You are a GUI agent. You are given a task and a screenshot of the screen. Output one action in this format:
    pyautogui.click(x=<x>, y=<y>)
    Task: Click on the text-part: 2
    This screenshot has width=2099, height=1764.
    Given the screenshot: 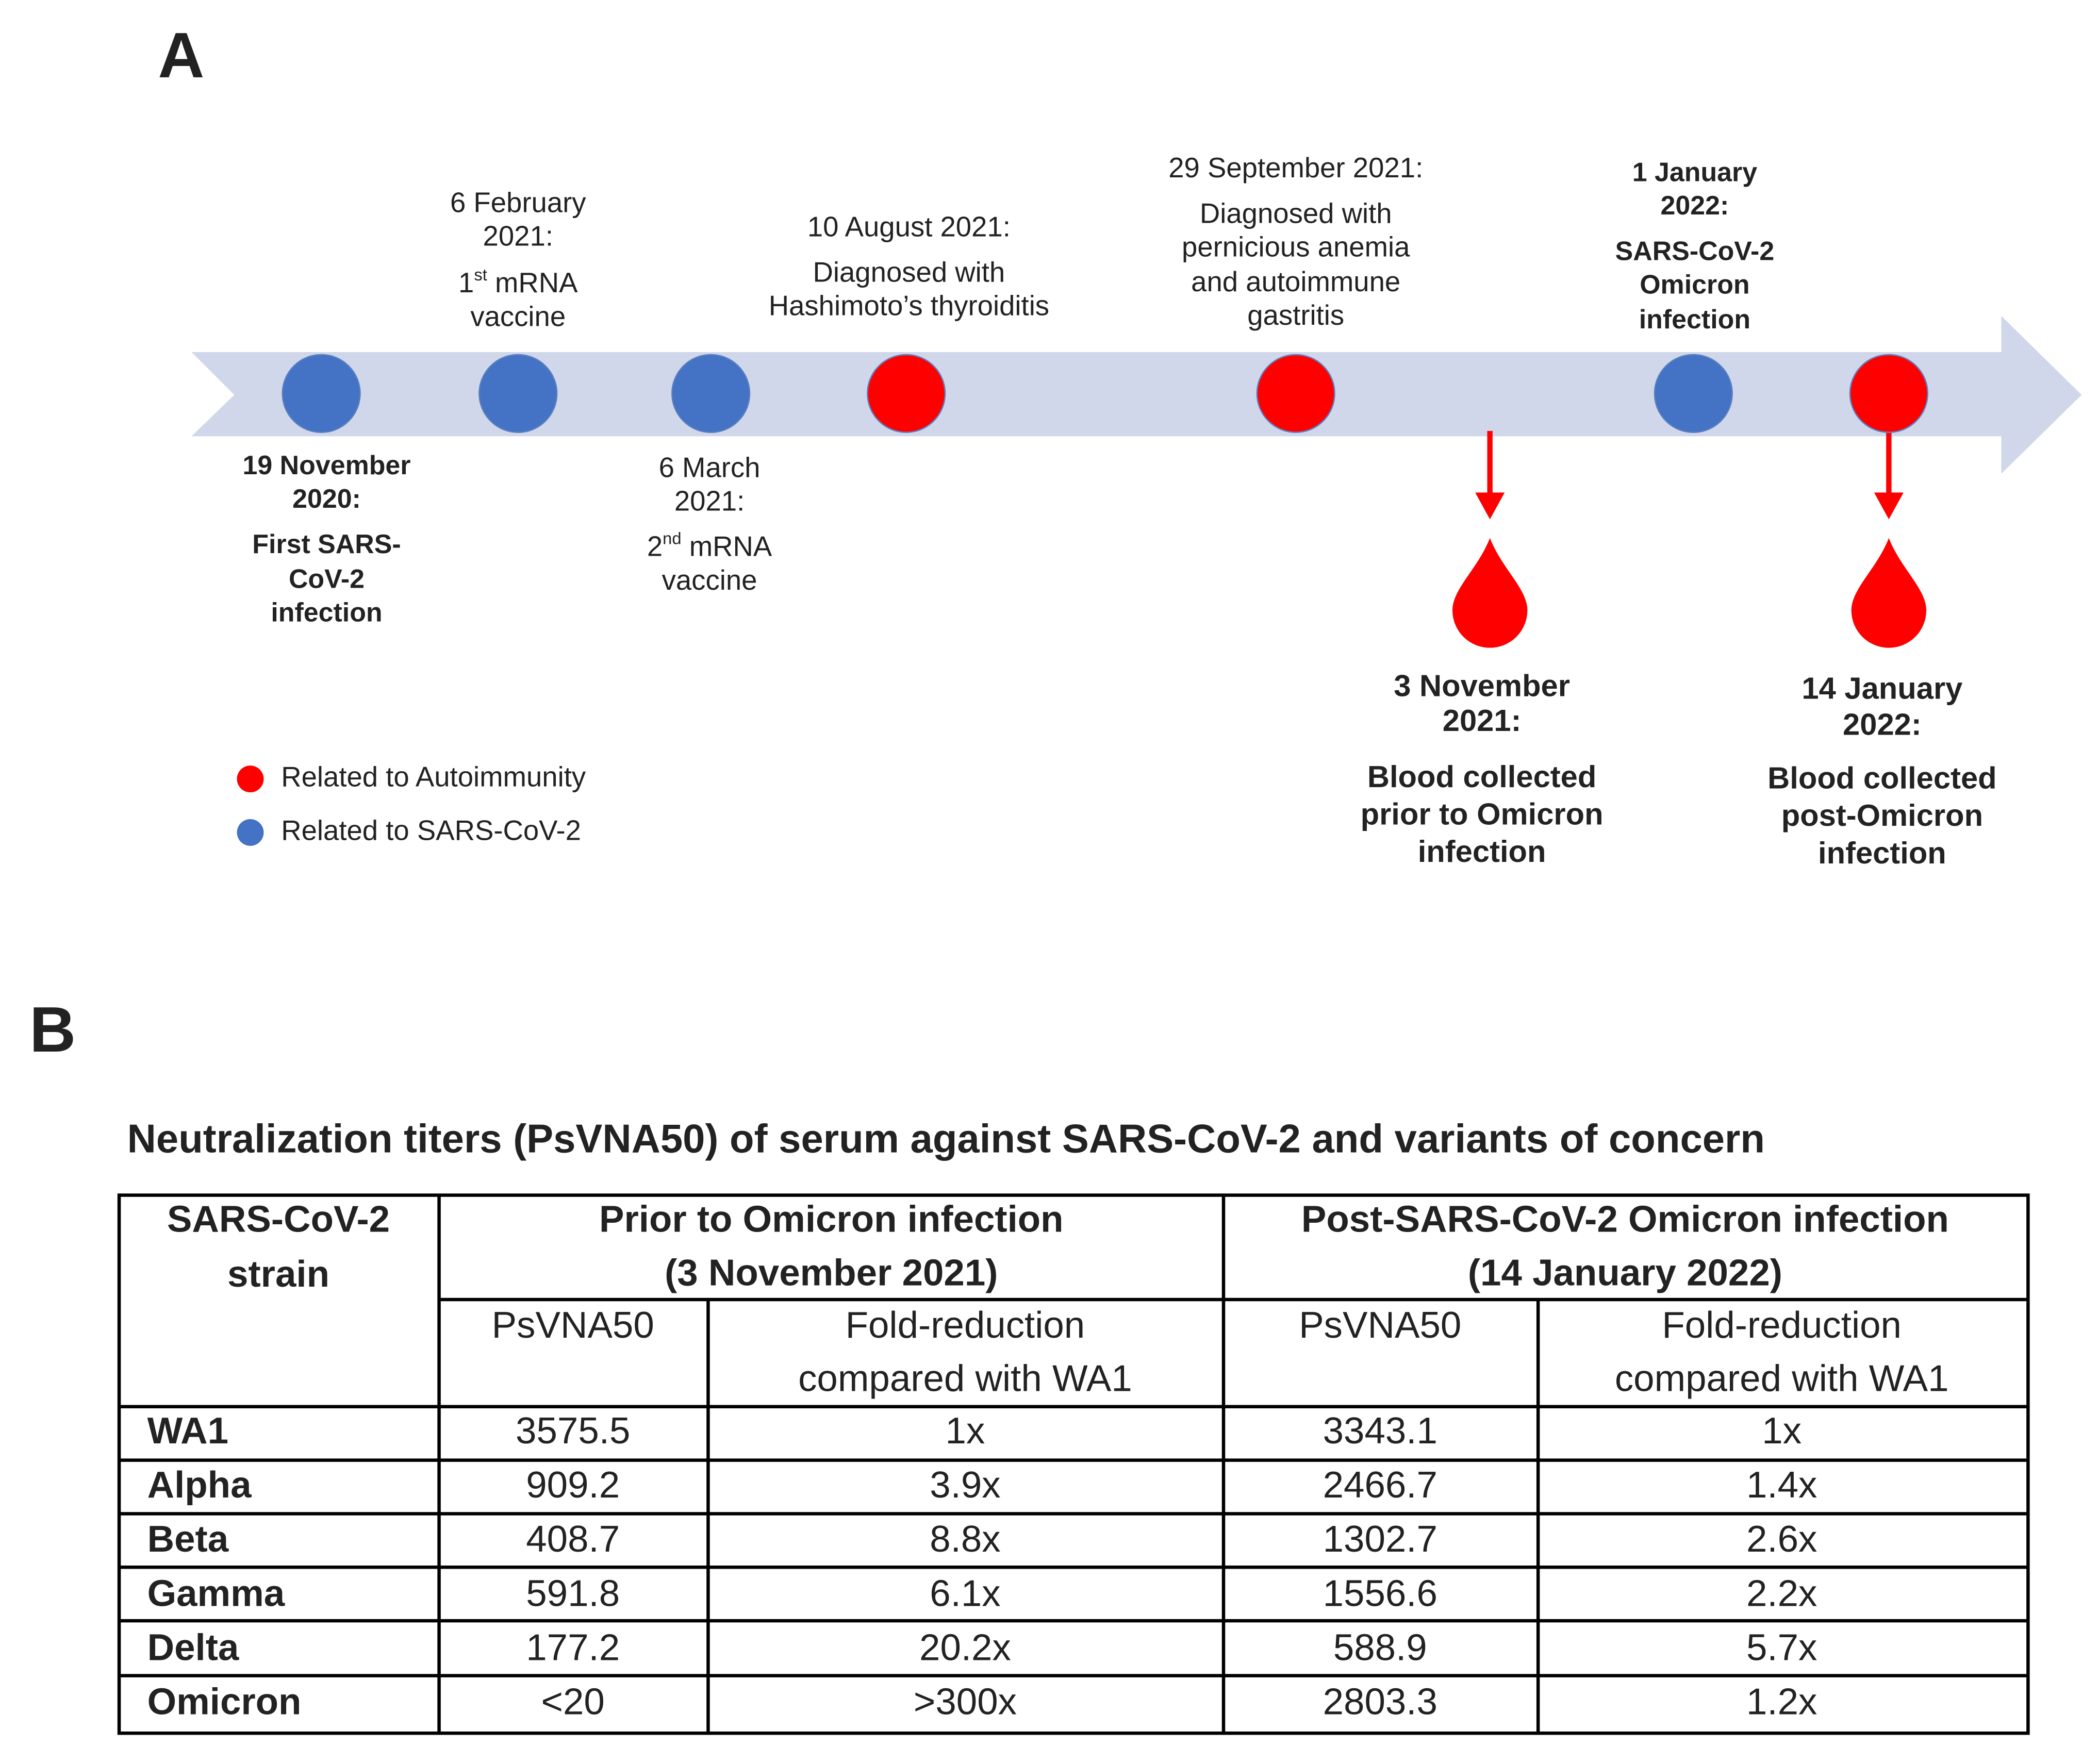 What is the action you would take?
    pyautogui.click(x=655, y=546)
    